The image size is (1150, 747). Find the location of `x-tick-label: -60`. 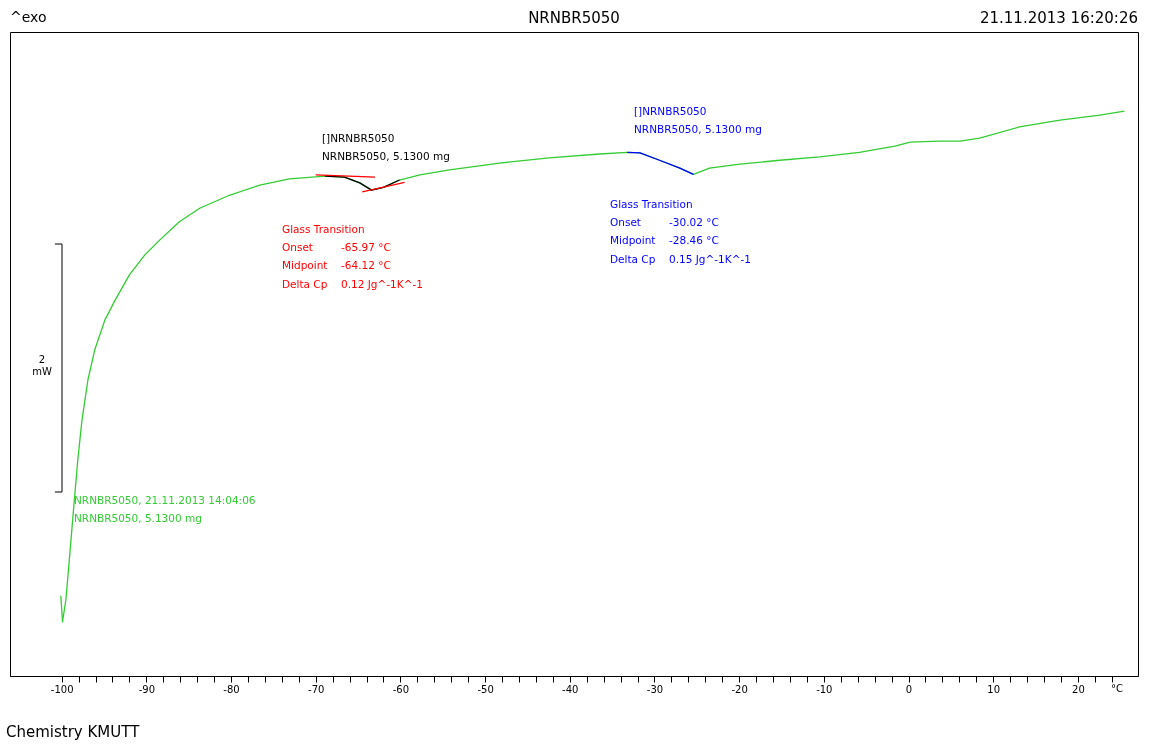

x-tick-label: -60 is located at coordinates (401, 689).